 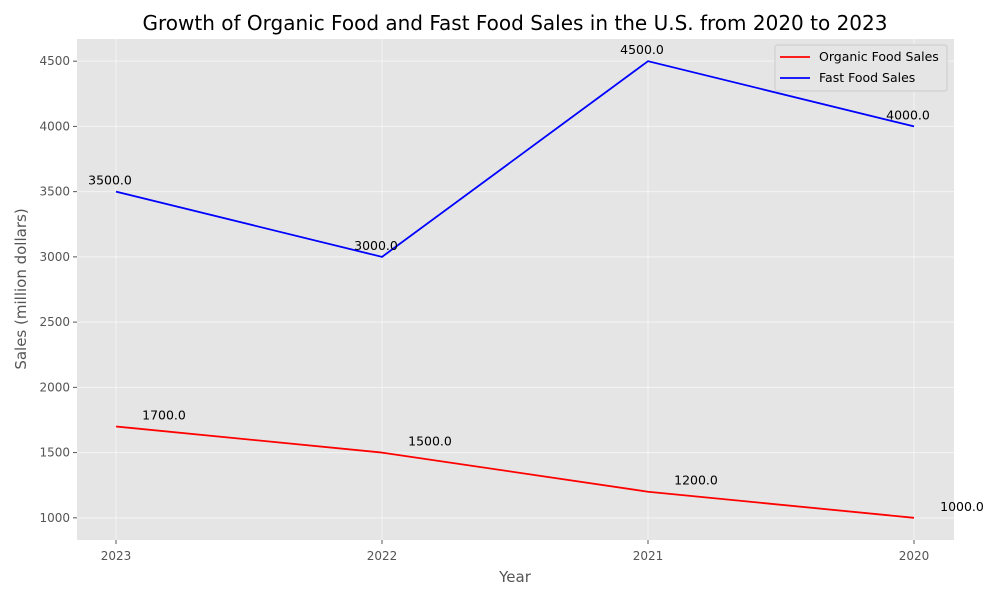 What do you see at coordinates (908, 114) in the screenshot?
I see `data-label: 4000.0` at bounding box center [908, 114].